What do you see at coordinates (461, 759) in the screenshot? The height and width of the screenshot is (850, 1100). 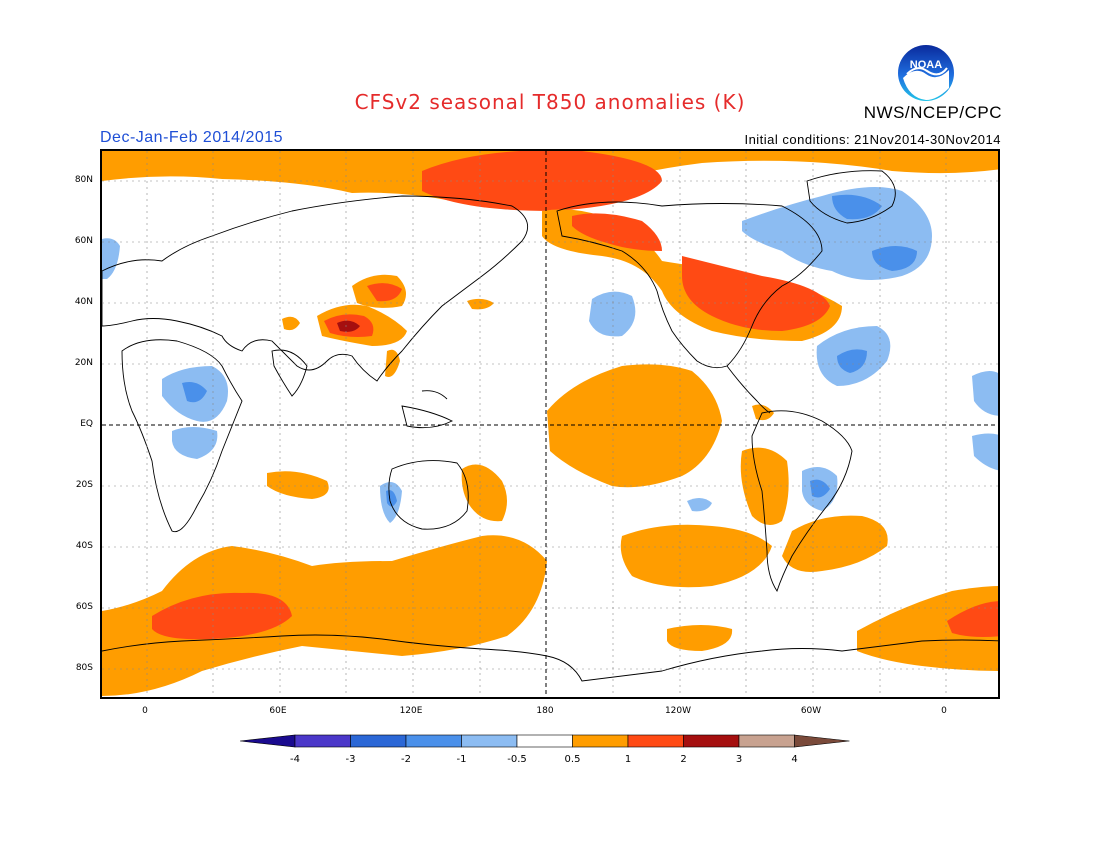 I see `legend-level-label: -1` at bounding box center [461, 759].